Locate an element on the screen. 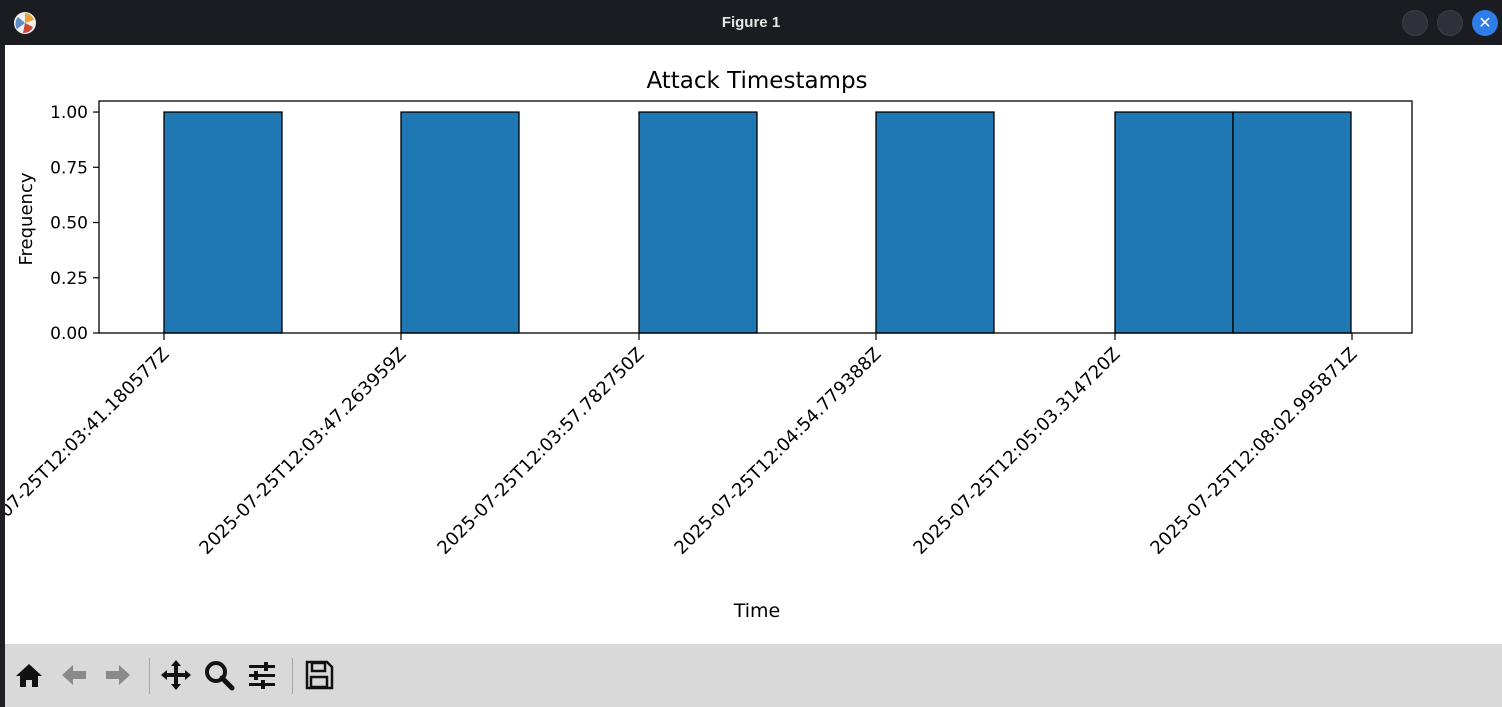 This screenshot has height=707, width=1502. y-tick-label: 0.50 is located at coordinates (69, 224).